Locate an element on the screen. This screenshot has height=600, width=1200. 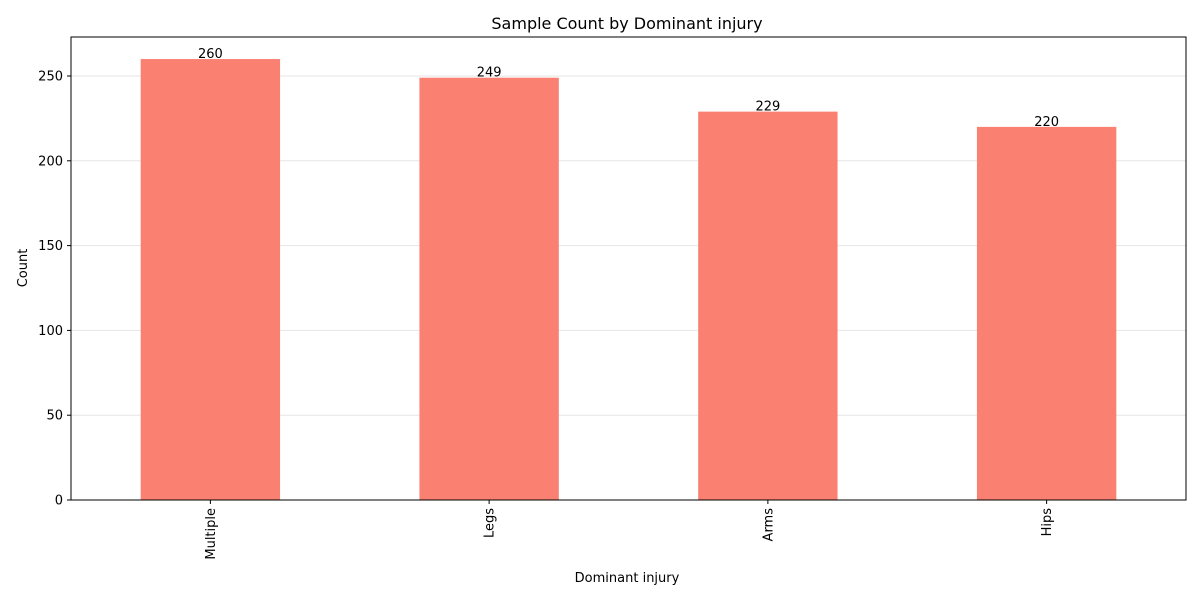
bar-legs is located at coordinates (489, 288).